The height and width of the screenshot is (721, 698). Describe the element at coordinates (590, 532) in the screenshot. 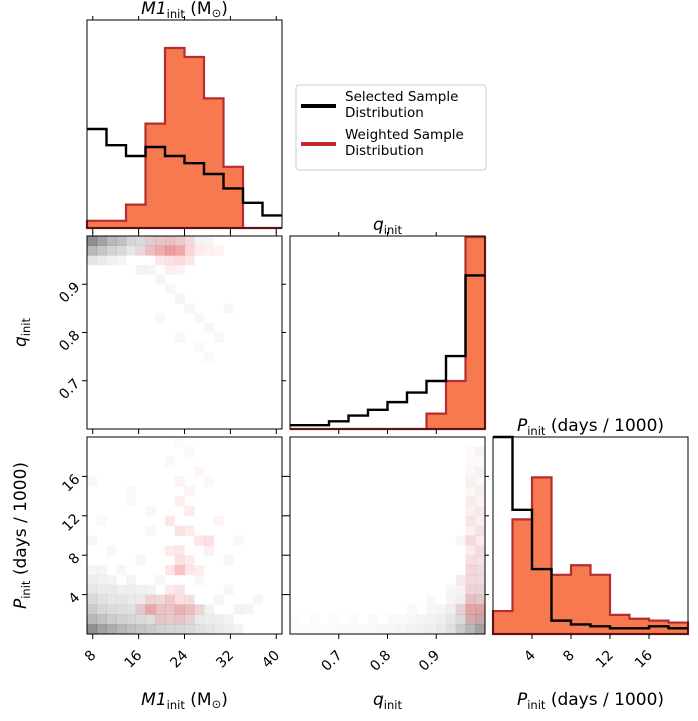

I see `selected-histogram-p` at that location.